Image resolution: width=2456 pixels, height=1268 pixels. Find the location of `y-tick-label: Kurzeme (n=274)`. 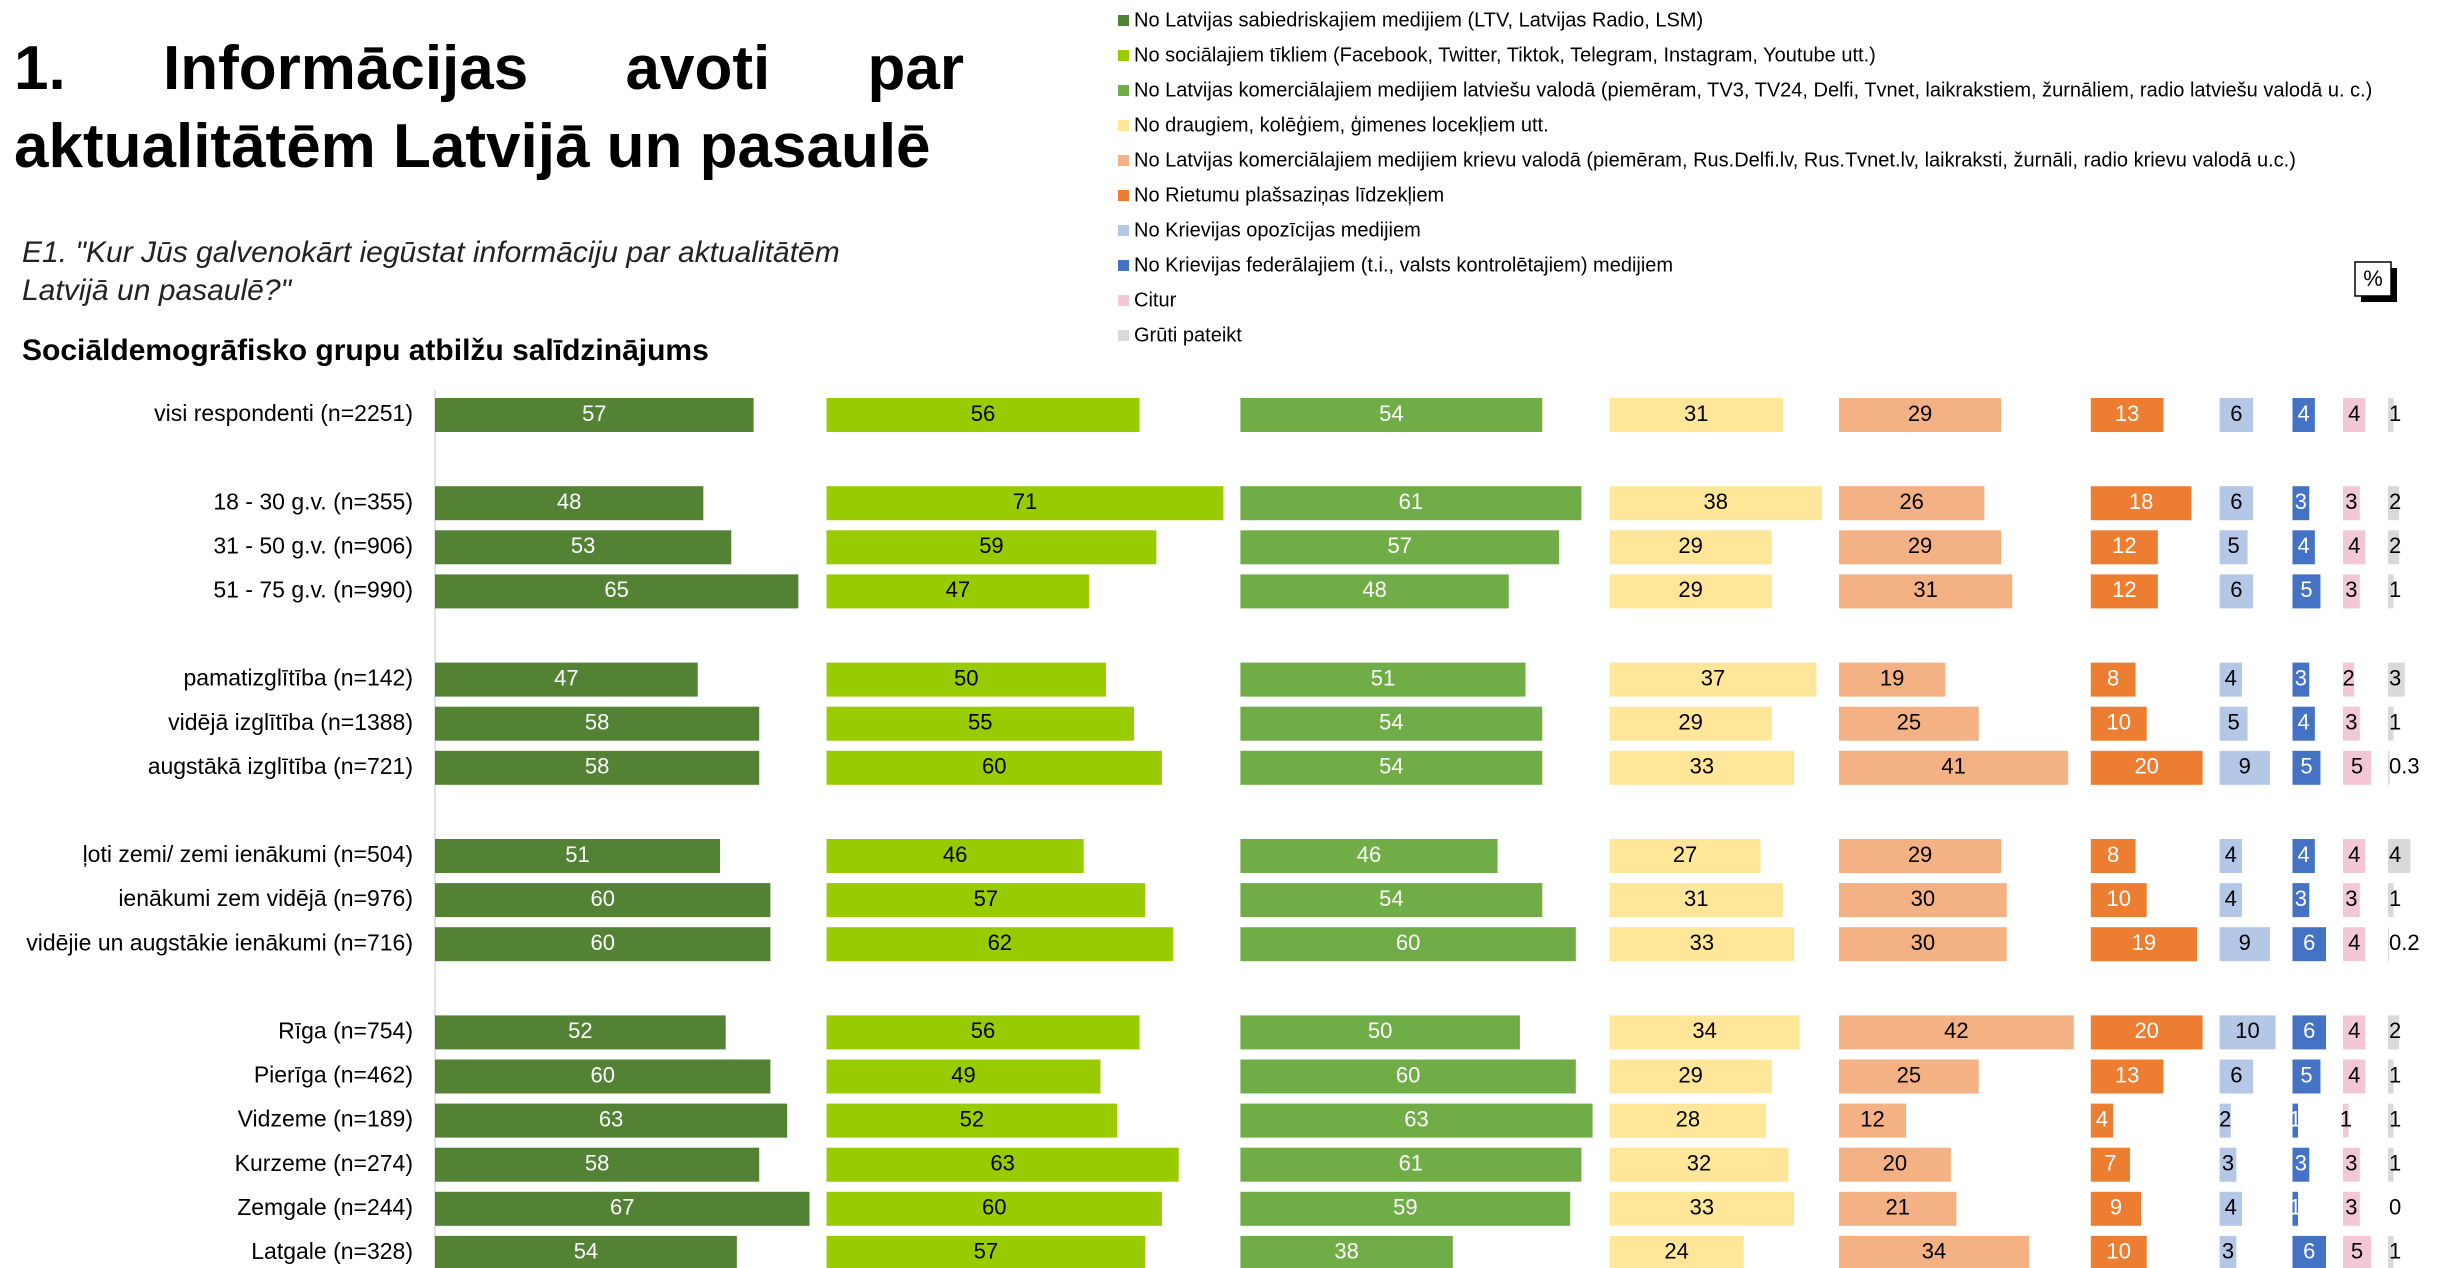

y-tick-label: Kurzeme (n=274) is located at coordinates (324, 1163).